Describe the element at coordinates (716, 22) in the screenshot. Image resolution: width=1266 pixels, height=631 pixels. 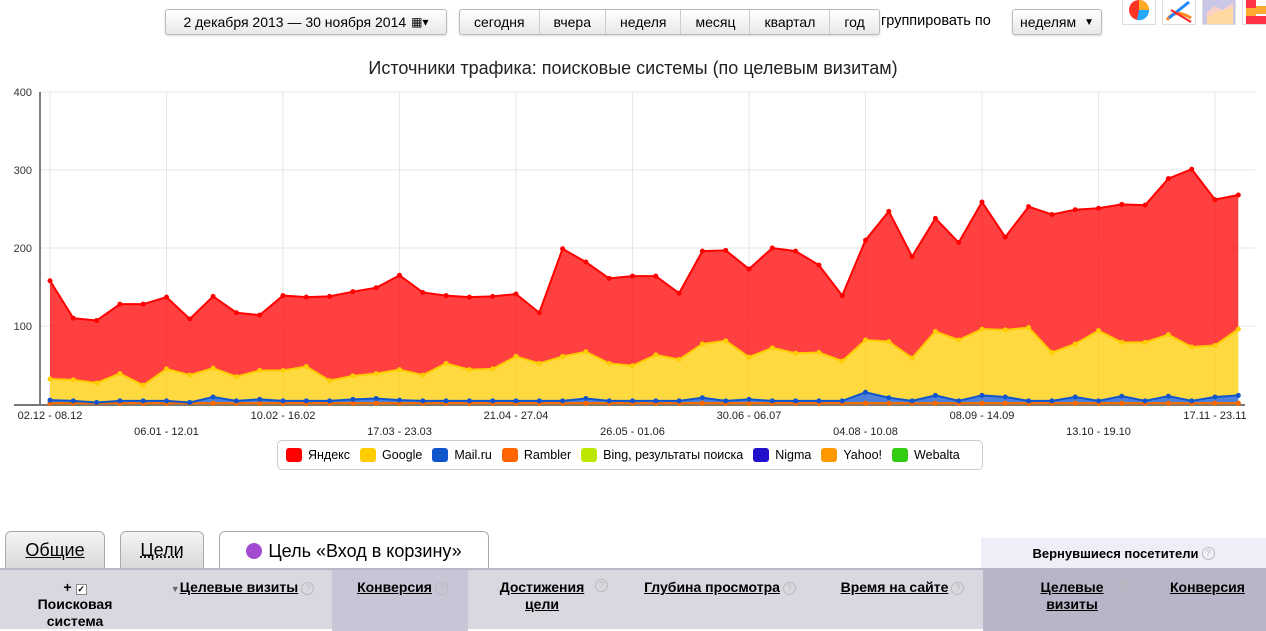
I see `period-month: месяц` at that location.